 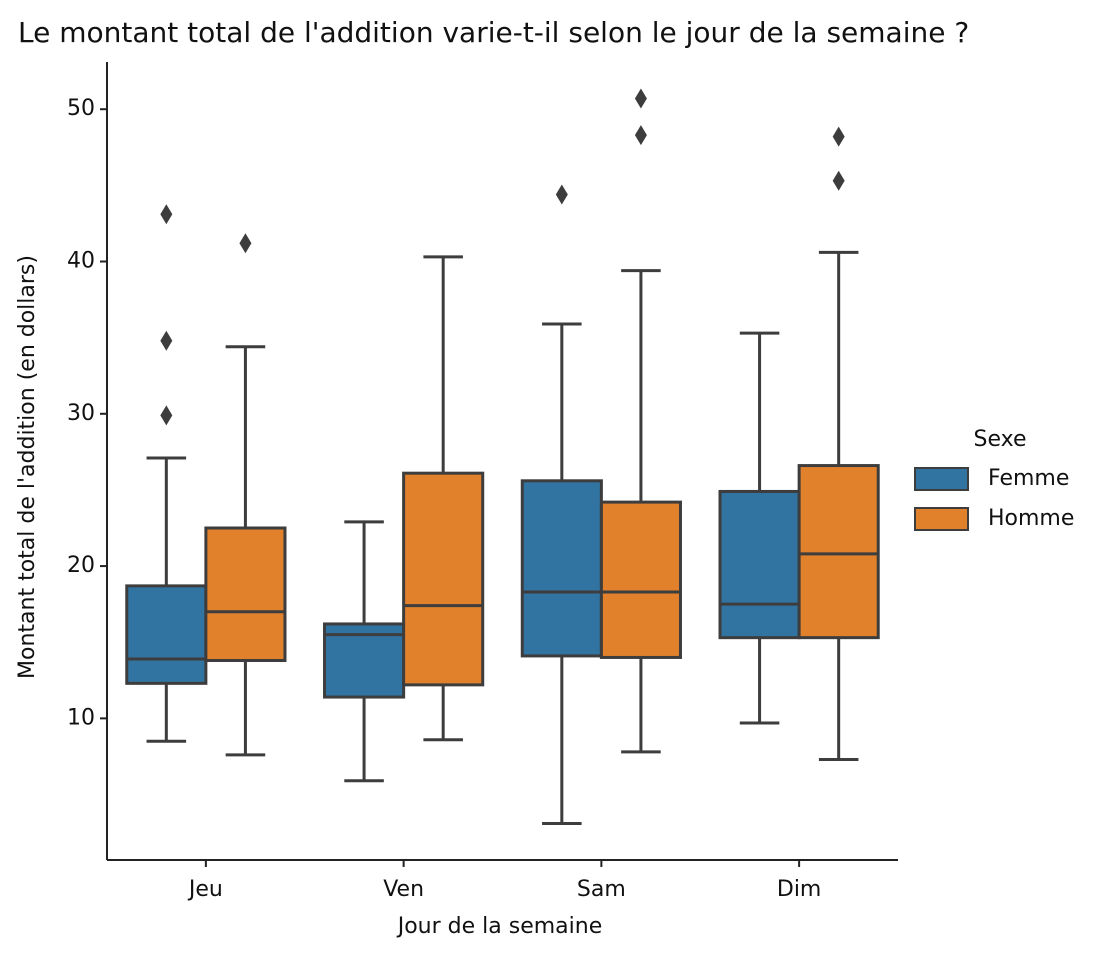 I want to click on x-axis-label: Jour de la semaine, so click(x=499, y=926).